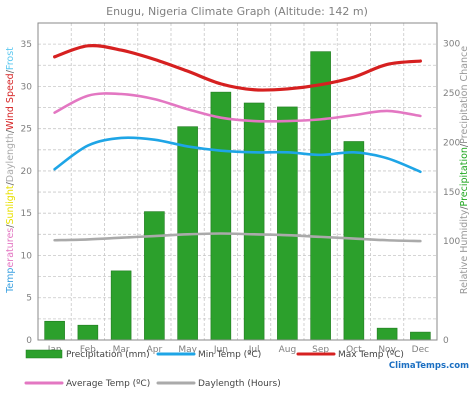  Describe the element at coordinates (320, 350) in the screenshot. I see `x-tick-label: Sep` at that location.